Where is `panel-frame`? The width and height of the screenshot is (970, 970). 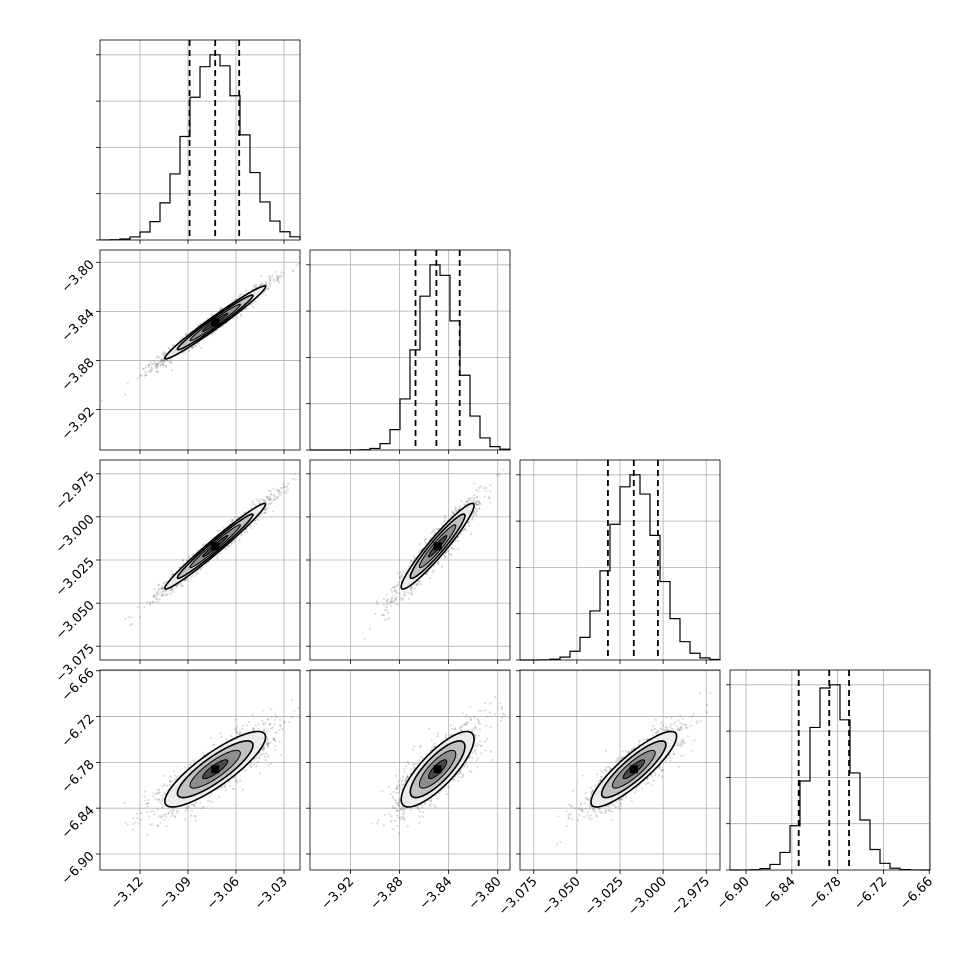 panel-frame is located at coordinates (410, 350).